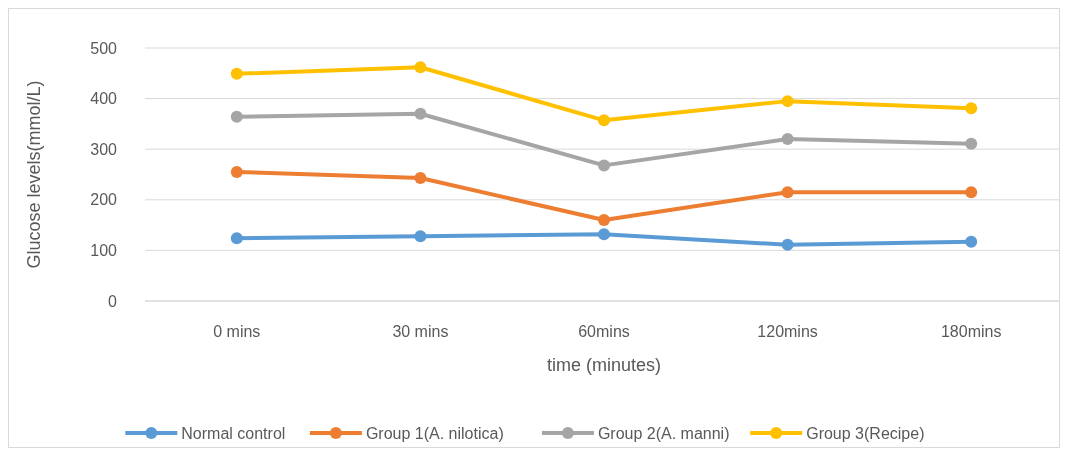  Describe the element at coordinates (420, 331) in the screenshot. I see `x-tick-label: 30 mins` at that location.